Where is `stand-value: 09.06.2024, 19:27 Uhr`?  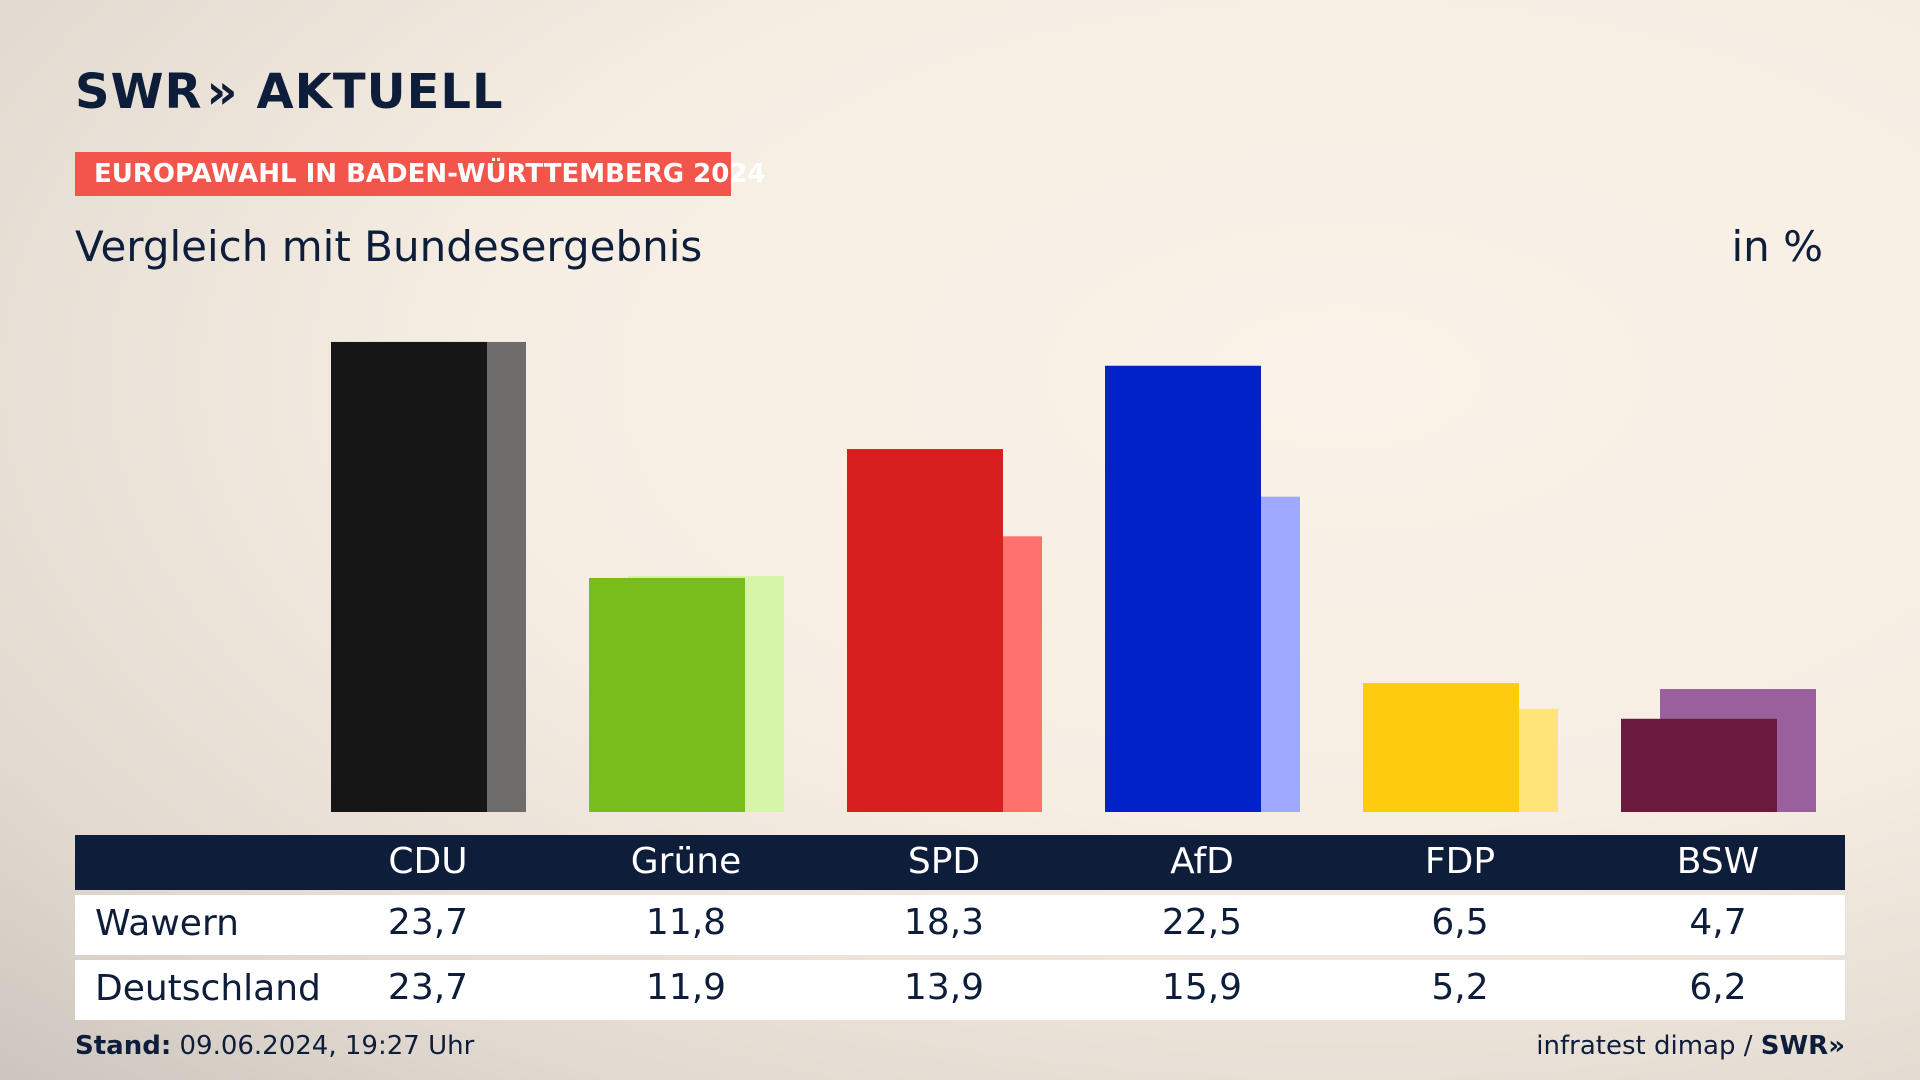 stand-value: 09.06.2024, 19:27 Uhr is located at coordinates (327, 1046).